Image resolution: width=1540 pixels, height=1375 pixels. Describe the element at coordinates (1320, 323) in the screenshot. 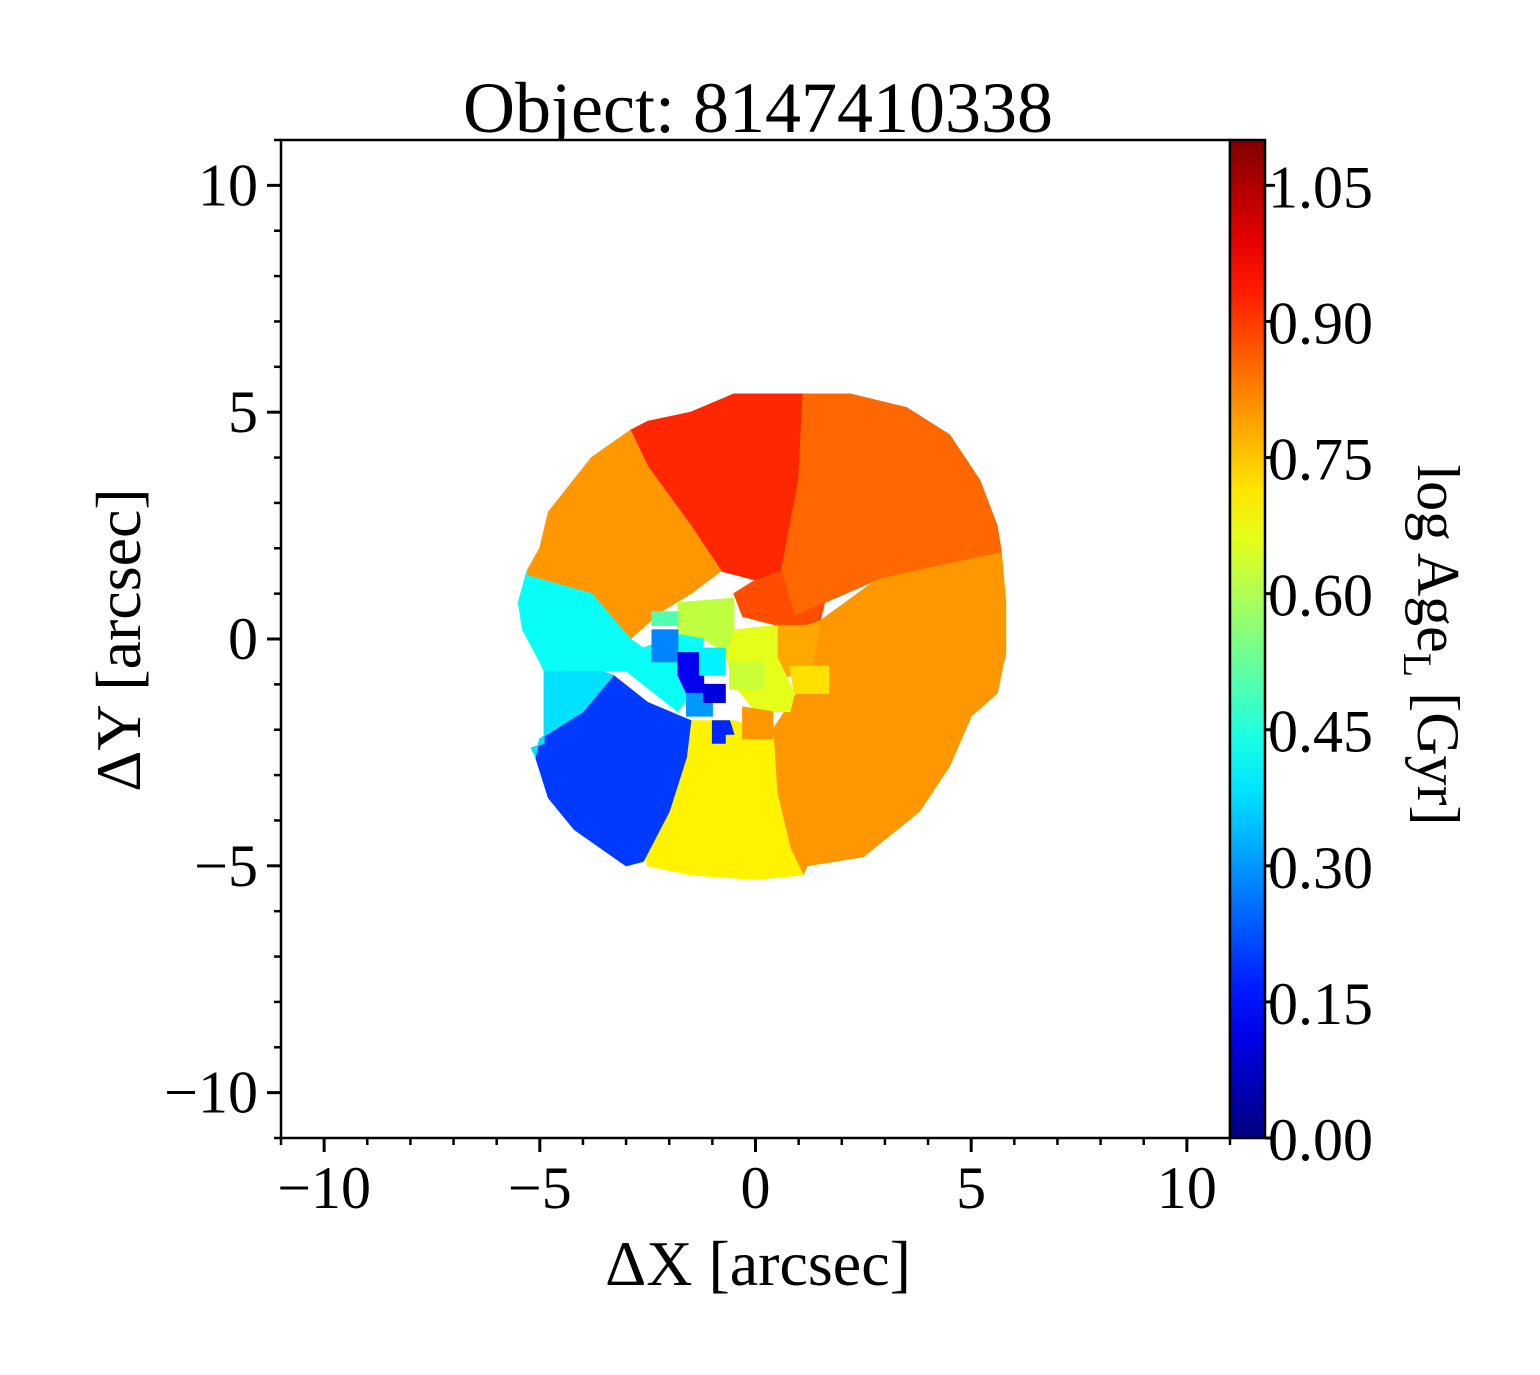

I see `colorbar-tick-label: 0.90` at that location.